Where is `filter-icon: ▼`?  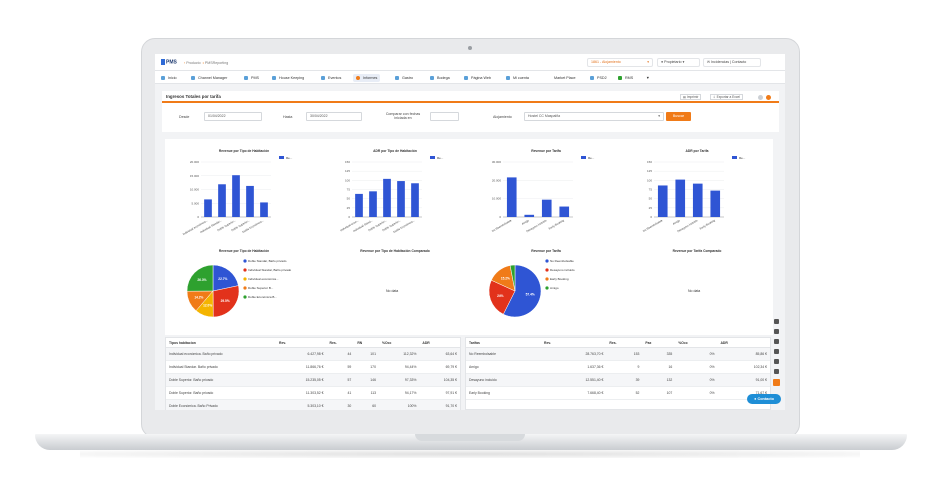
filter-icon: ▼ is located at coordinates (648, 78).